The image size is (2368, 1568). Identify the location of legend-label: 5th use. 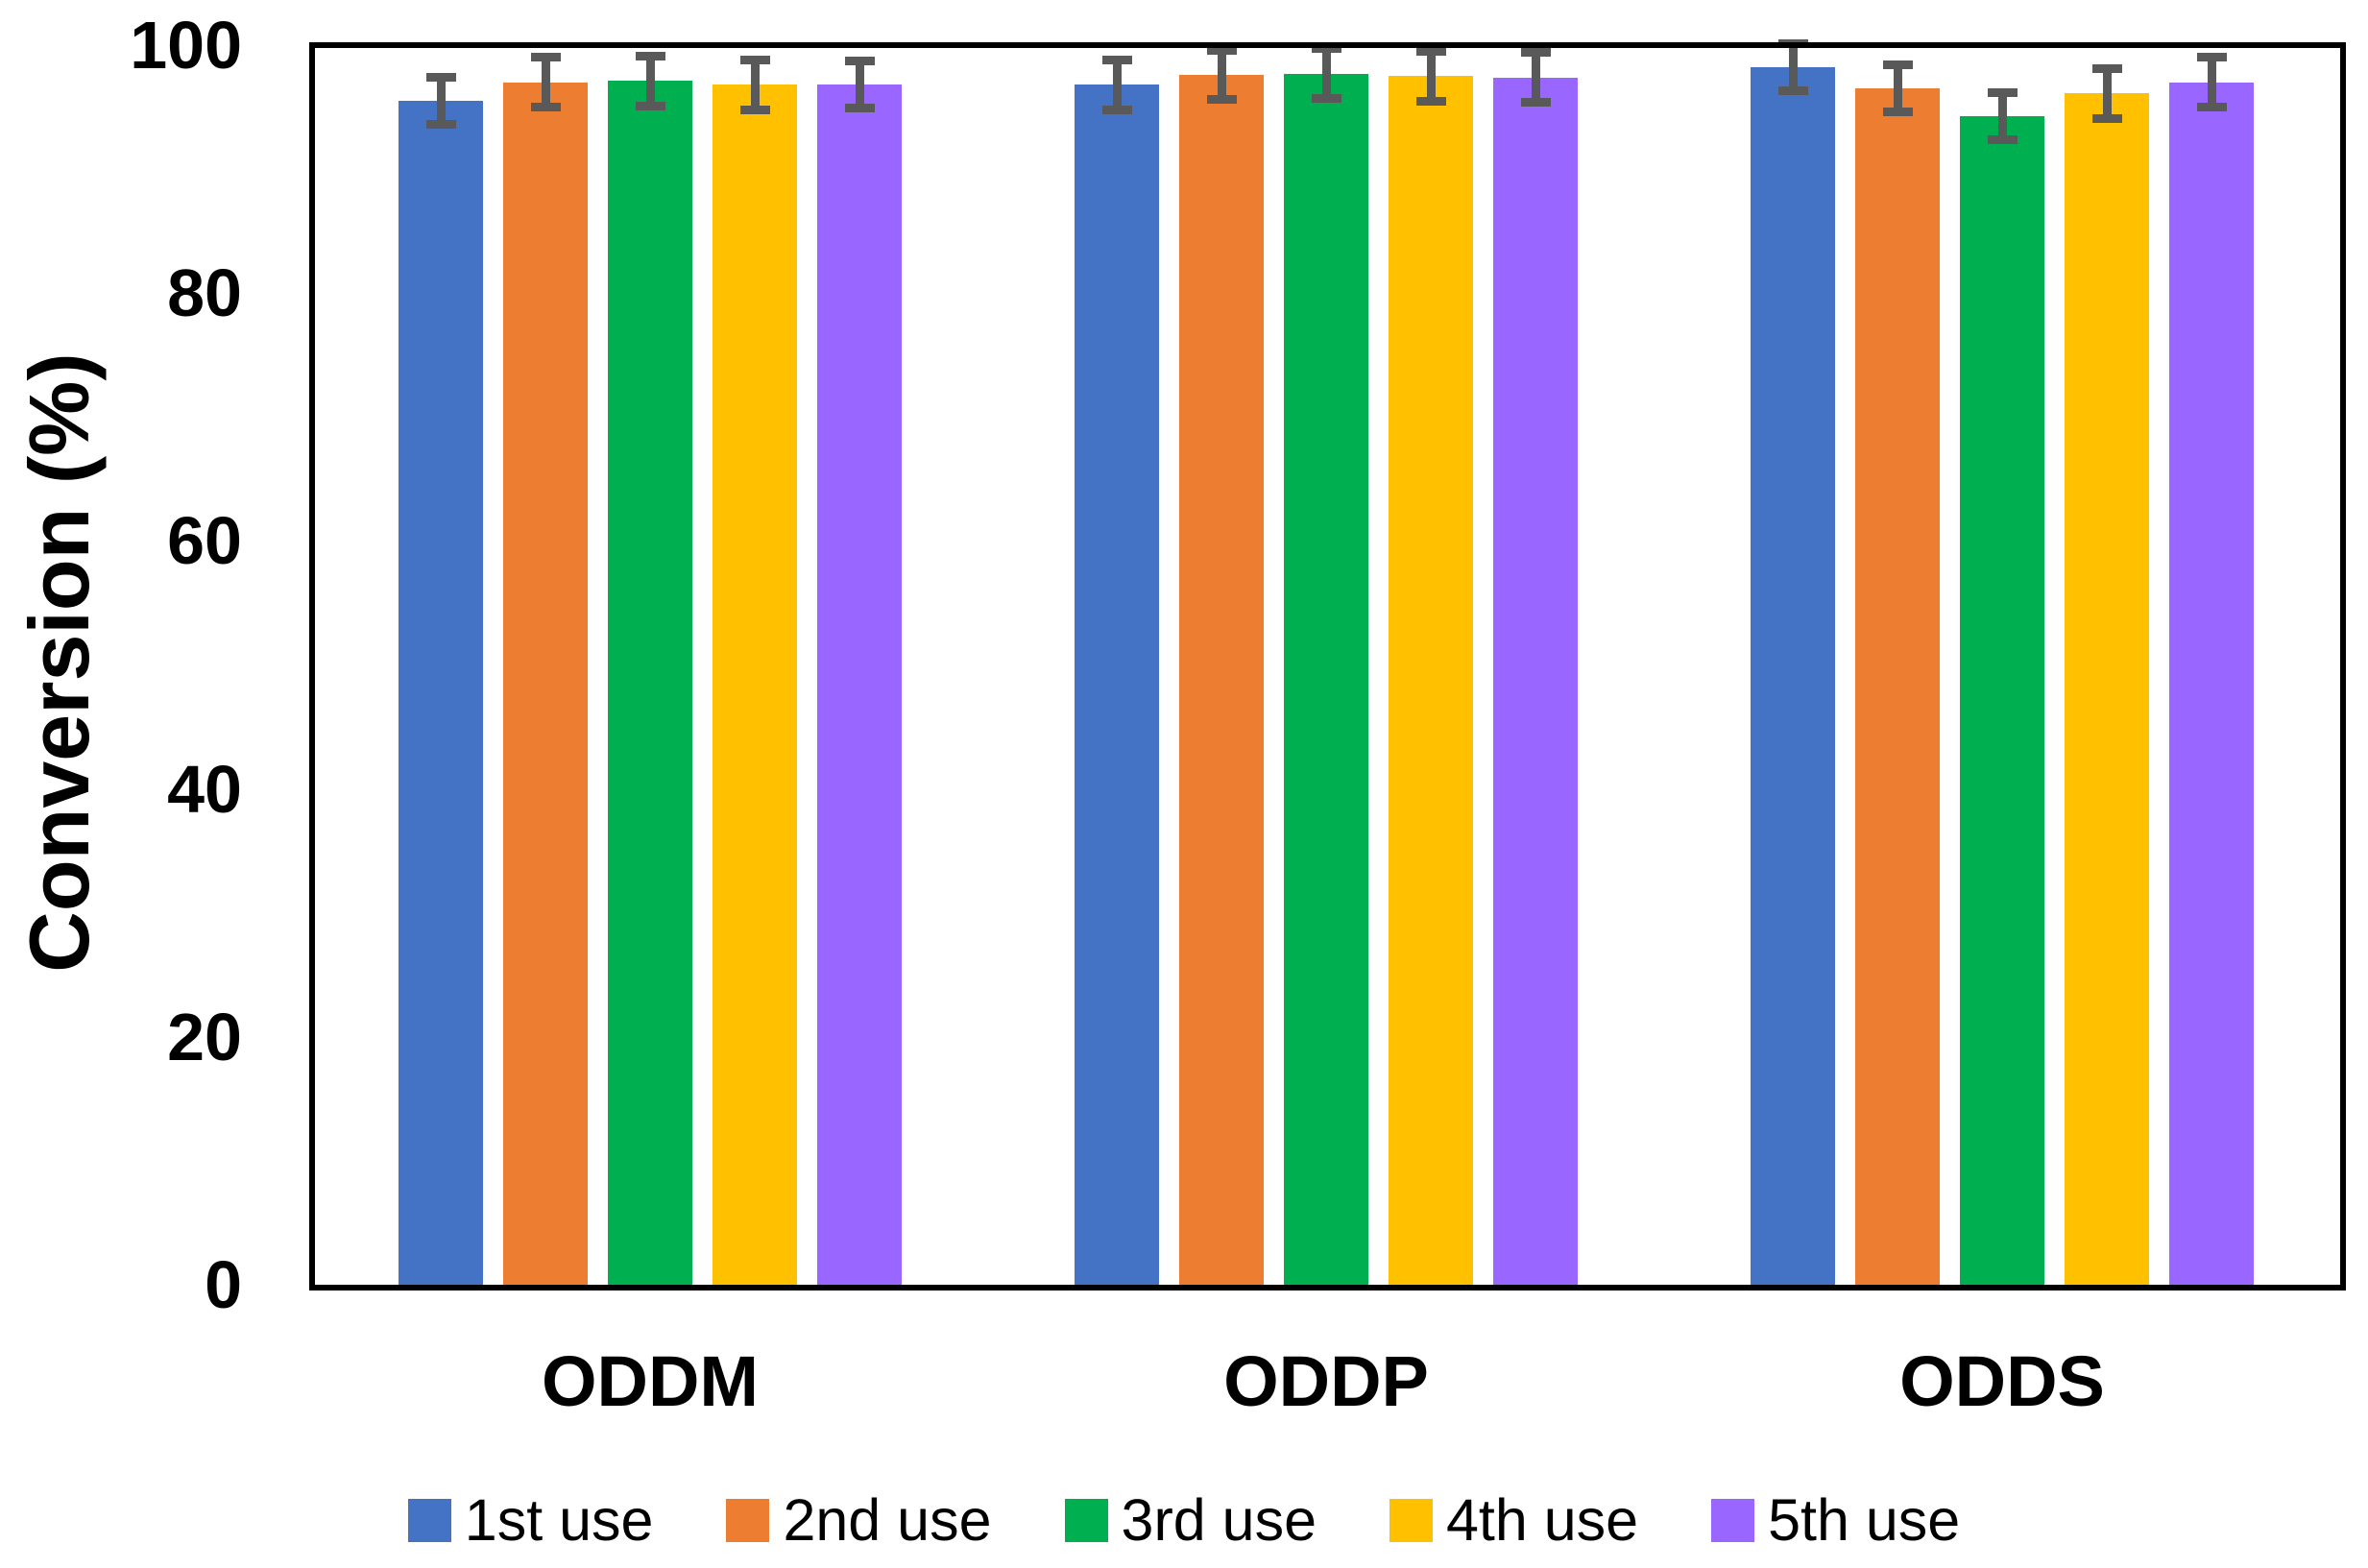
(1864, 1520).